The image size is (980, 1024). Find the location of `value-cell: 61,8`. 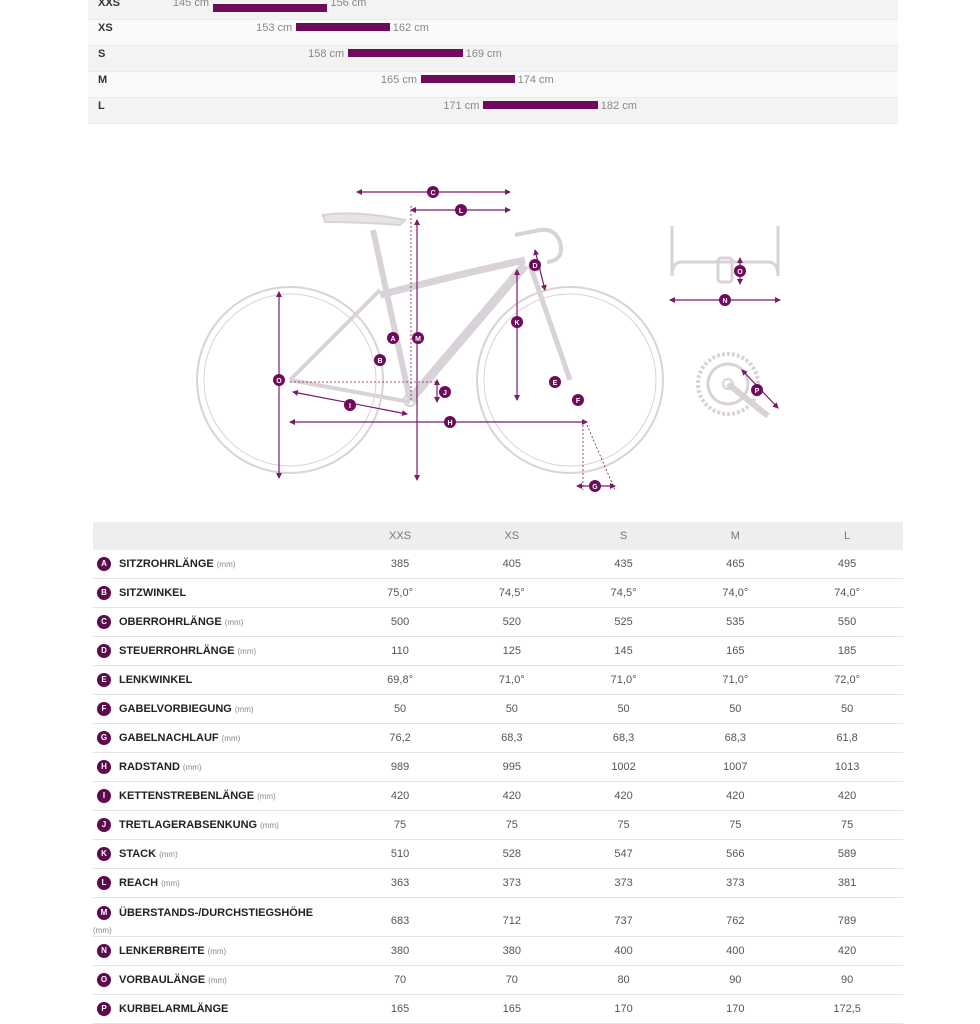

value-cell: 61,8 is located at coordinates (847, 738).